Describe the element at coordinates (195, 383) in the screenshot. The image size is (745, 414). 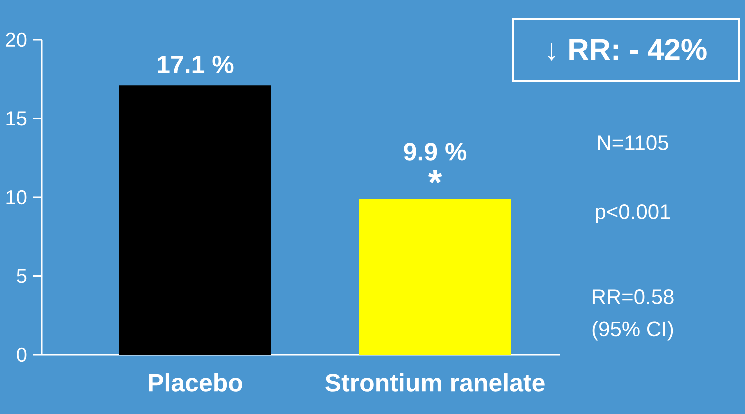
I see `x-tick-label: Placebo` at that location.